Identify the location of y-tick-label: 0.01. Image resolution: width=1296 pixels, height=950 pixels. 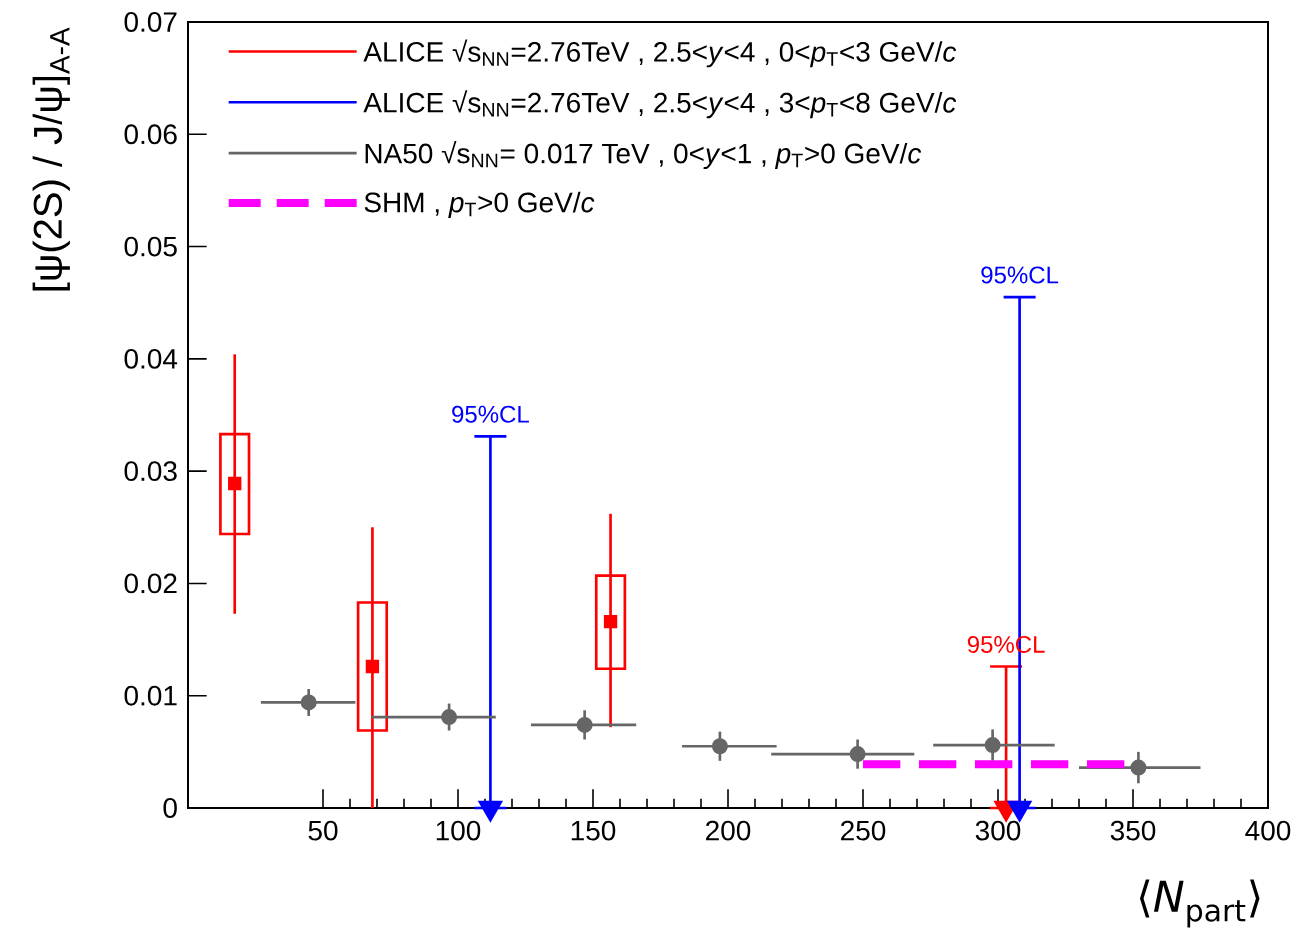
(150, 695).